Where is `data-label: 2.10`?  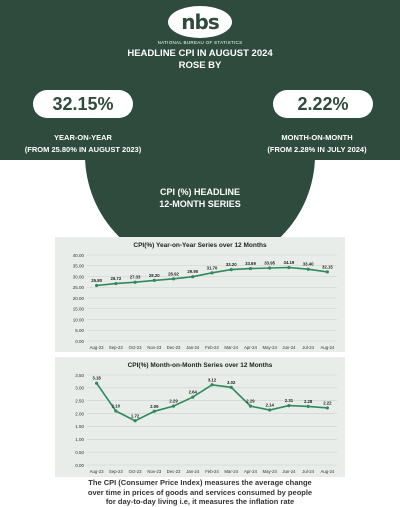
data-label: 2.10 is located at coordinates (116, 406).